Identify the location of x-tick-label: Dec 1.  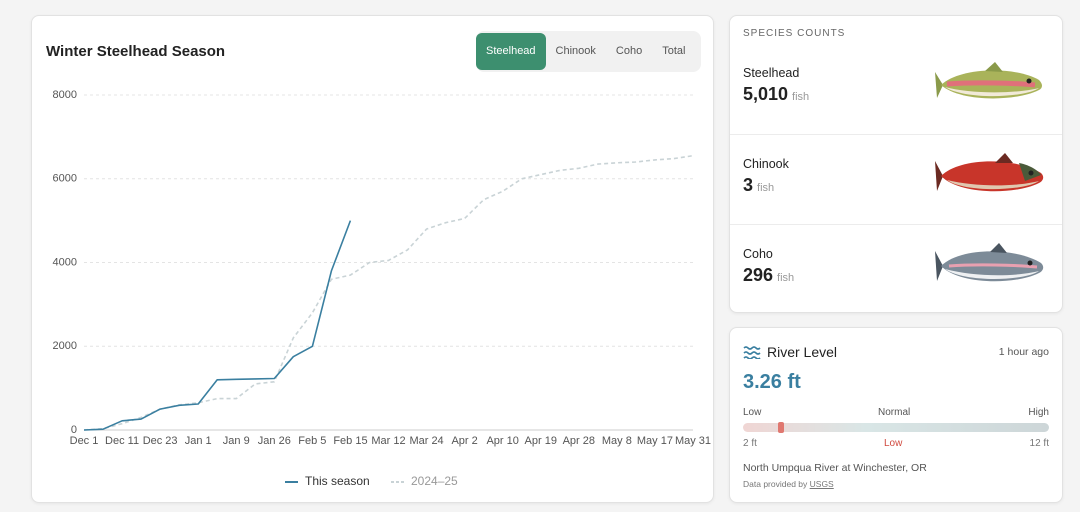
(84, 441).